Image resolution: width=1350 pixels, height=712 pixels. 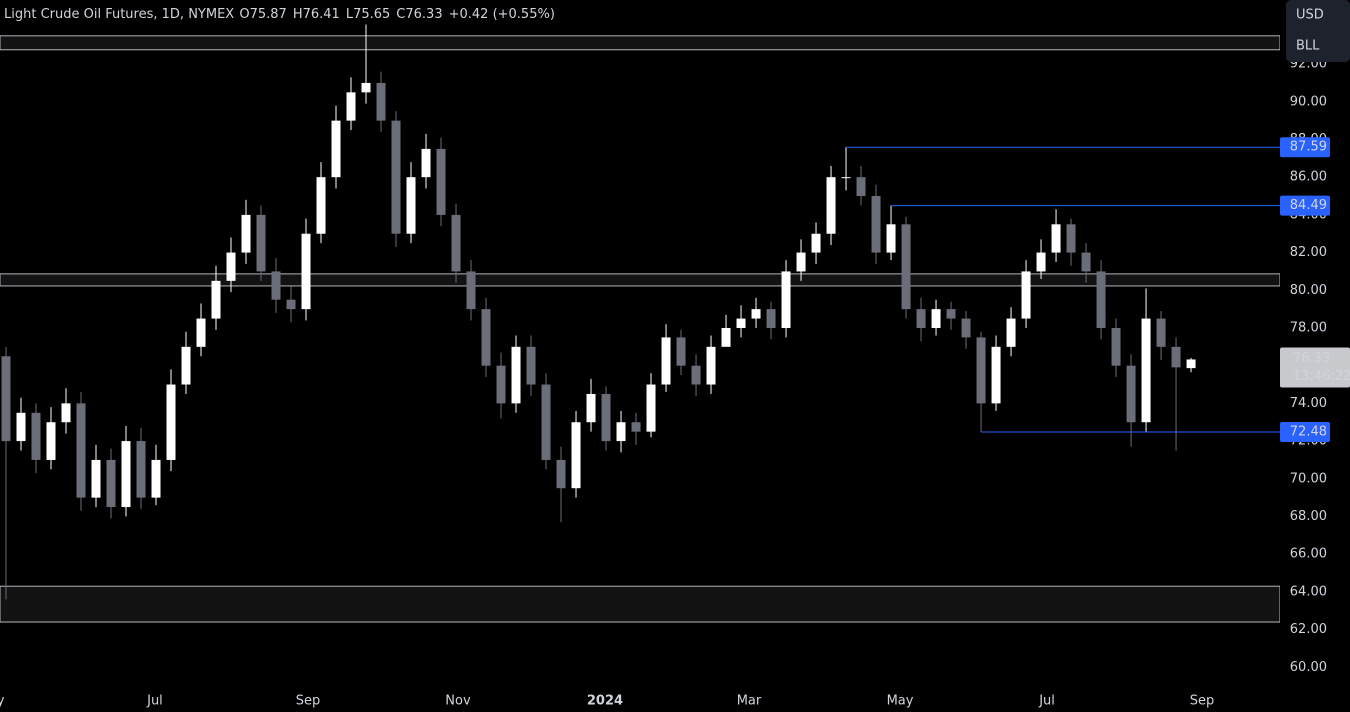 What do you see at coordinates (1308, 327) in the screenshot?
I see `y-tick-label: 78.00` at bounding box center [1308, 327].